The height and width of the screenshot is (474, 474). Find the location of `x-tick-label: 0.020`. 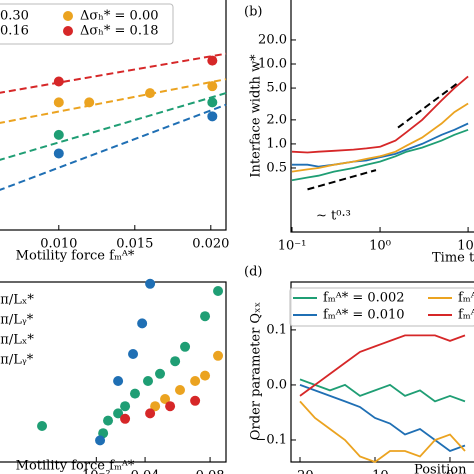

x-tick-label: 0.020 is located at coordinates (210, 244).